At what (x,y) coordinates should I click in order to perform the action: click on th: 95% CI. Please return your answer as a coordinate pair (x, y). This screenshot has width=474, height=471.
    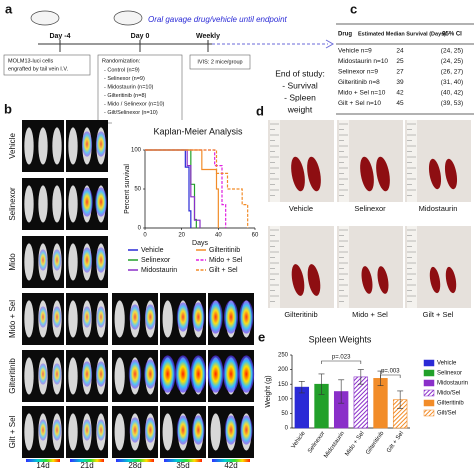
    Looking at the image, I should click on (452, 35).